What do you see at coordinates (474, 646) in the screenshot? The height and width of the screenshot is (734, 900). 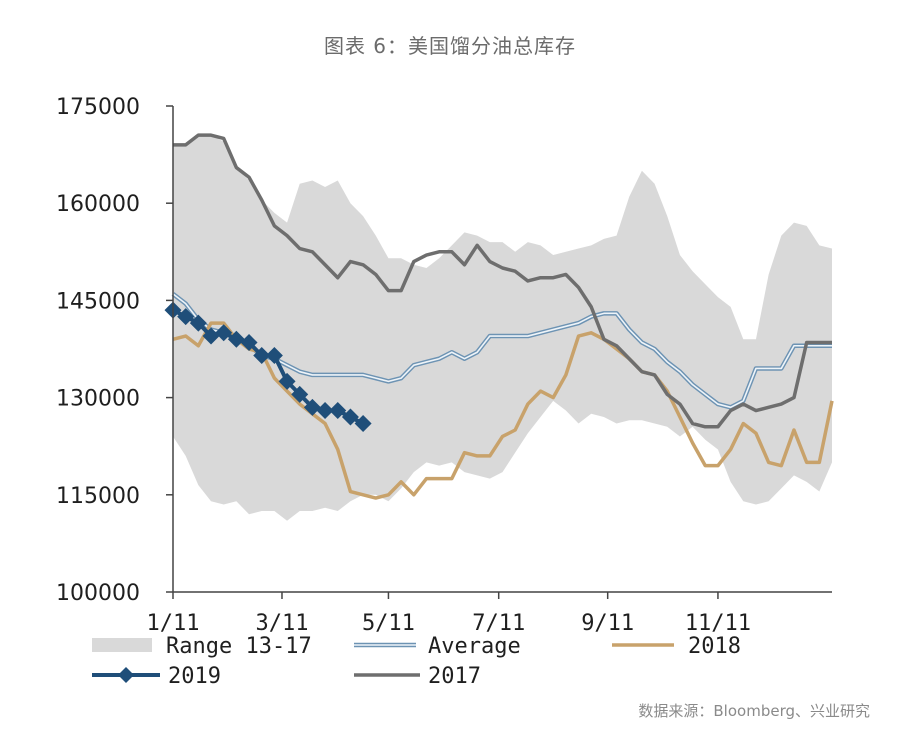 I see `legend-average-label: Average` at bounding box center [474, 646].